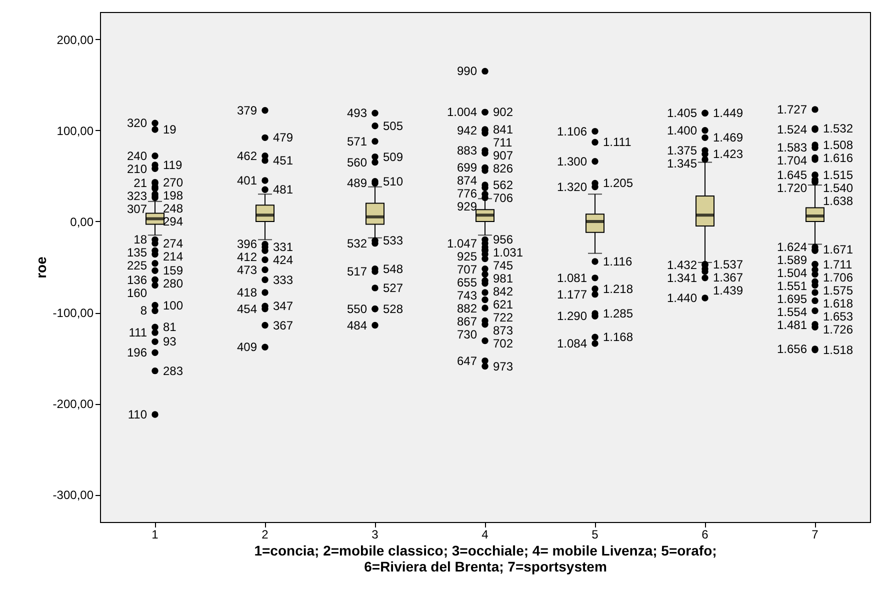 This screenshot has height=596, width=873. I want to click on annotation: 1.524, so click(792, 129).